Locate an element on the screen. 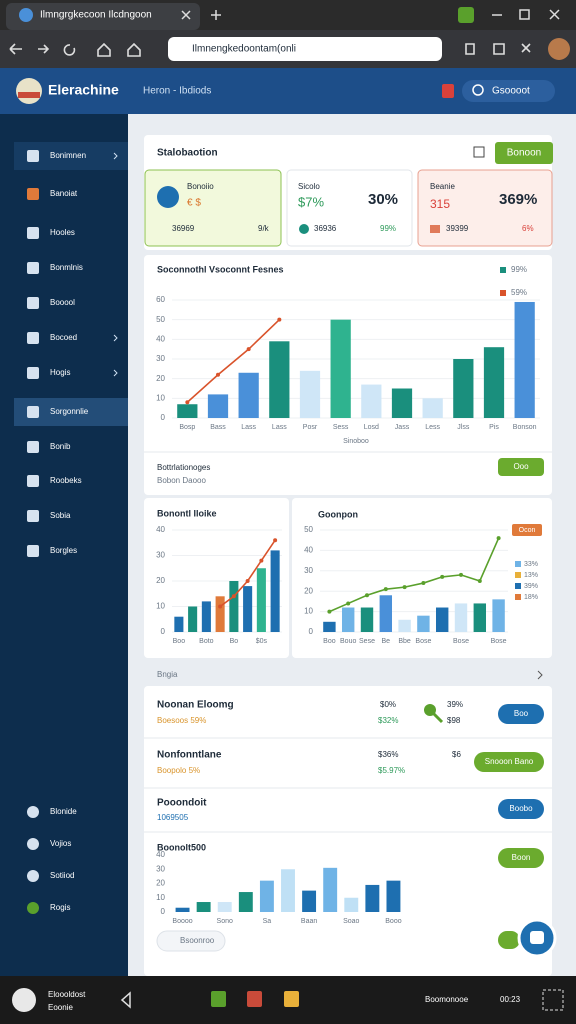 The height and width of the screenshot is (1024, 576). nav-buttons is located at coordinates (75, 49).